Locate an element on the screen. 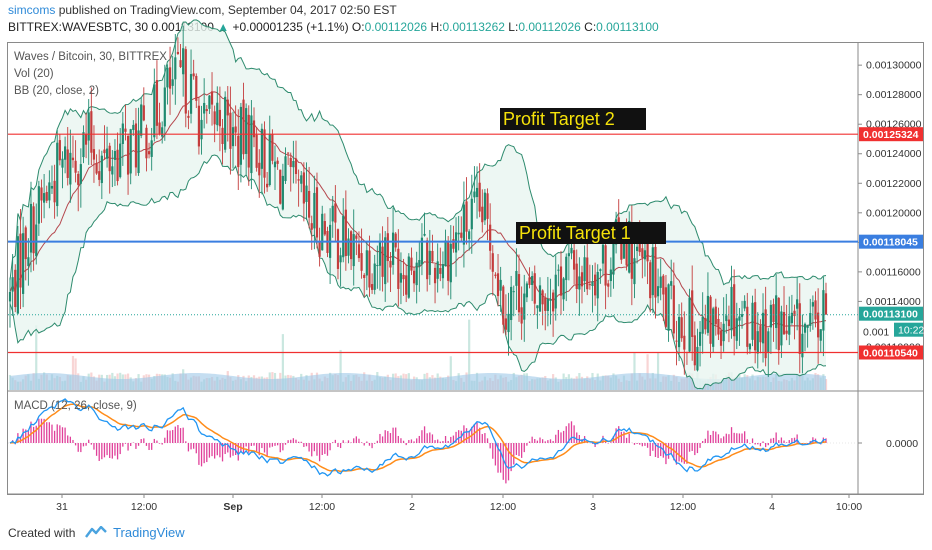  y-tick-label: 0.00130000 is located at coordinates (894, 66).